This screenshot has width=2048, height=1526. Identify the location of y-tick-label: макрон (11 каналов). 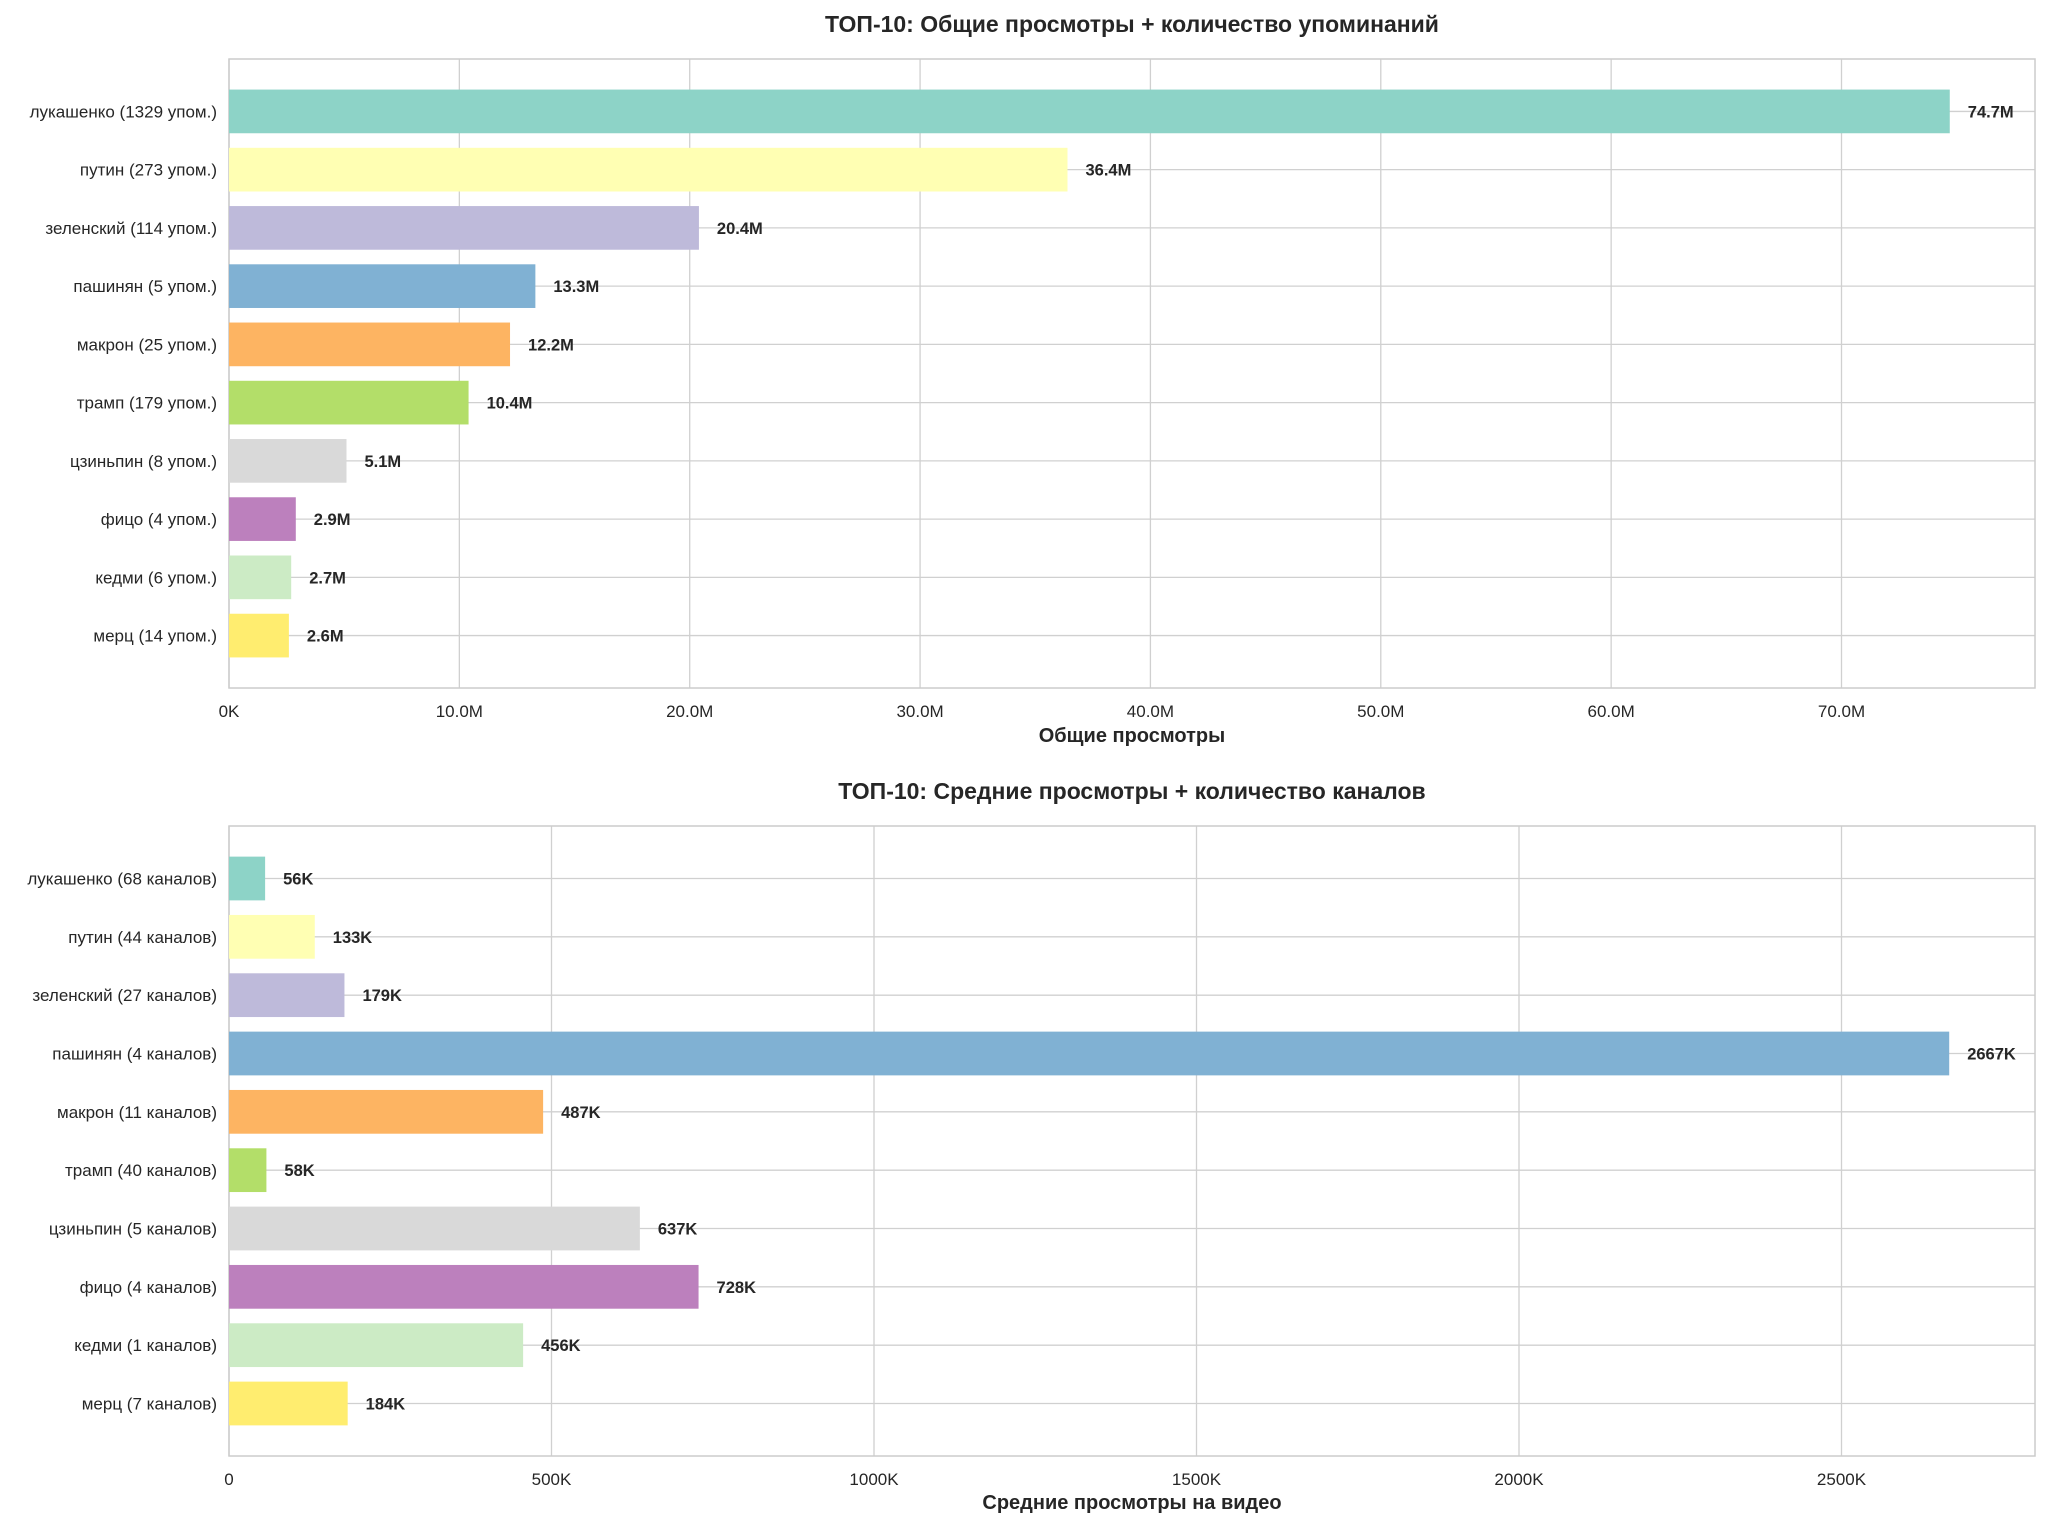
(137, 1112).